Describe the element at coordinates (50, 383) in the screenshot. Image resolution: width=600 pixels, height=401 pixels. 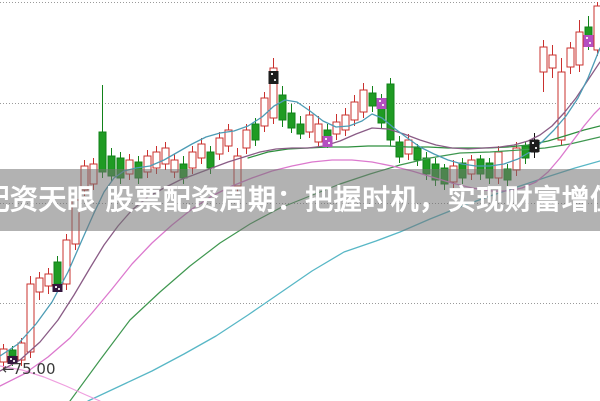
I see `ma-pink-outer` at that location.